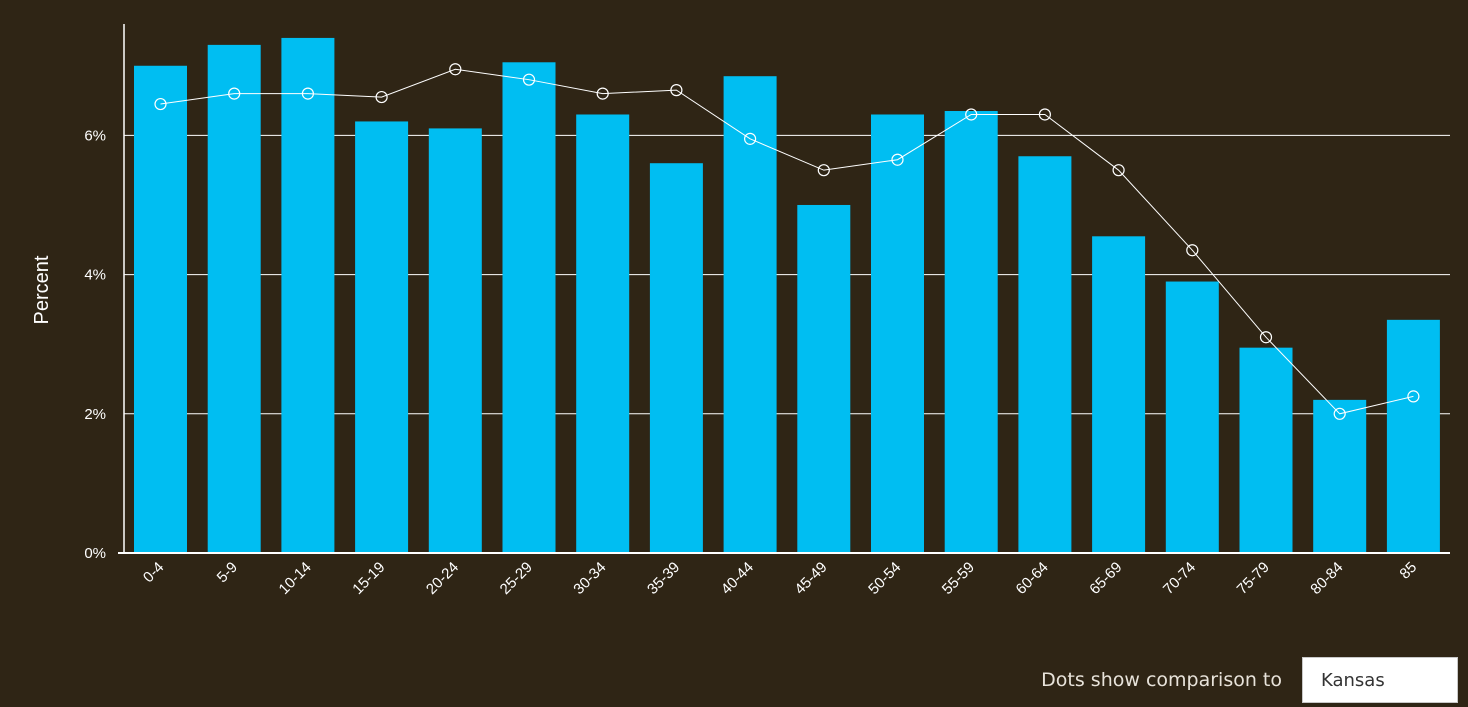 The height and width of the screenshot is (707, 1468). I want to click on x-tick-label: 45-49, so click(810, 578).